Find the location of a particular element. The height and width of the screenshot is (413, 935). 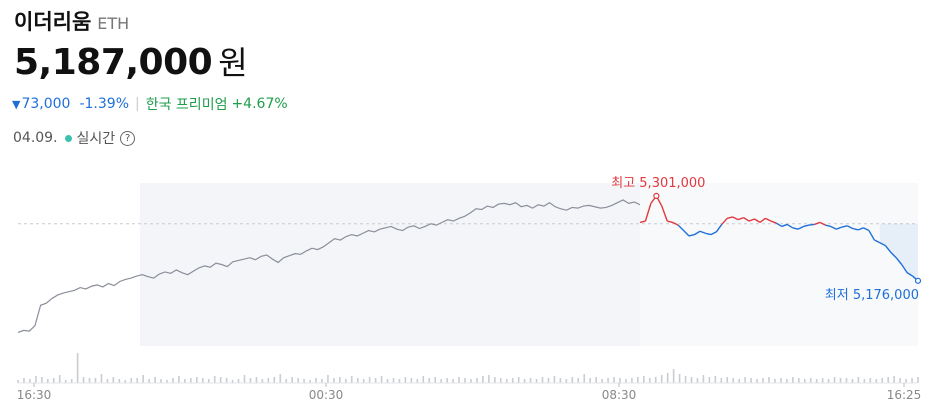

date-label: 04.09. is located at coordinates (35, 138).